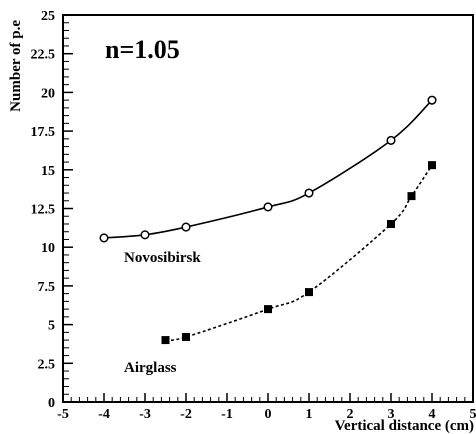 This screenshot has height=434, width=476. What do you see at coordinates (186, 414) in the screenshot?
I see `x-tick-label: -2` at bounding box center [186, 414].